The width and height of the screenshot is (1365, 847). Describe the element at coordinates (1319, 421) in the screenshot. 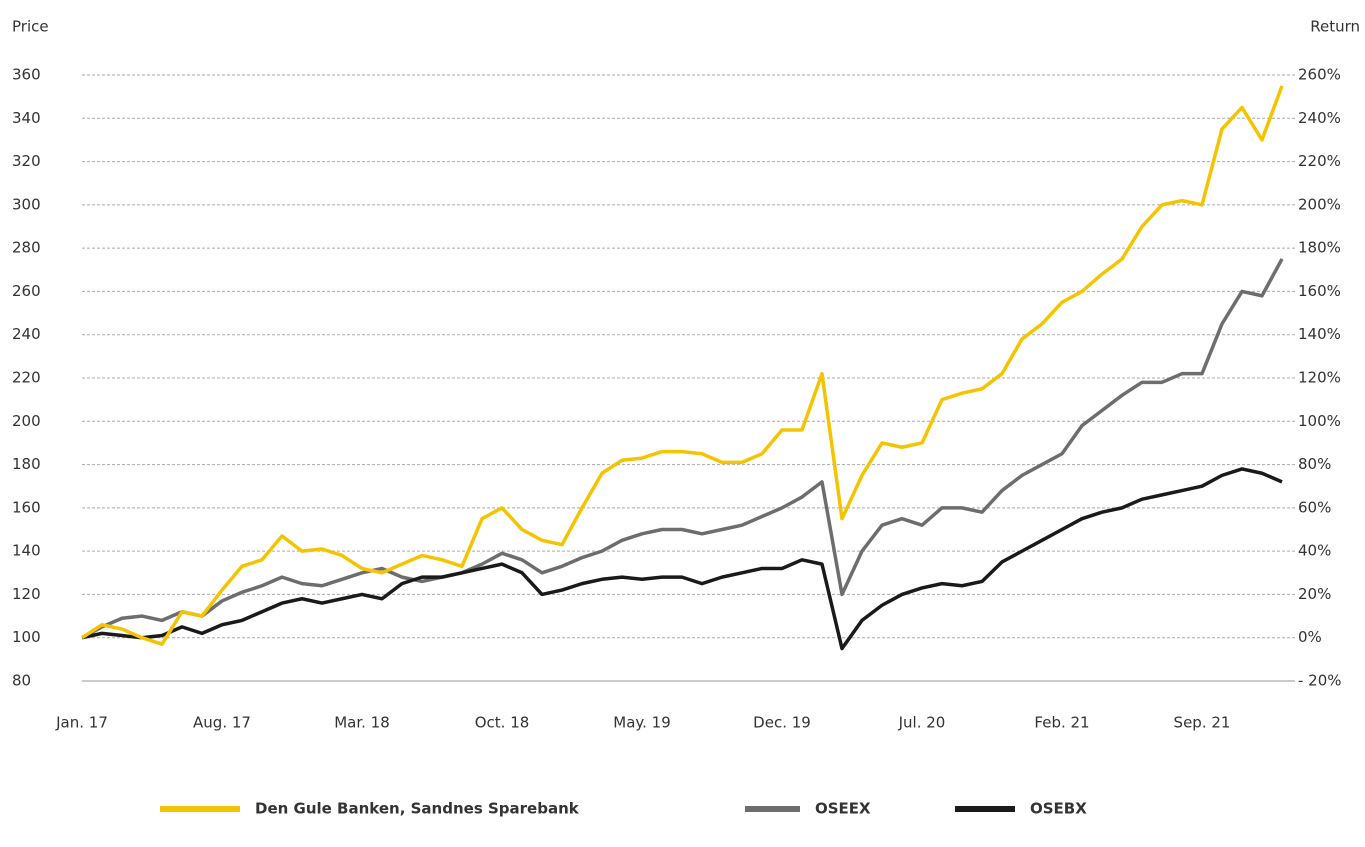

I see `y2-tick-label: 100%` at that location.